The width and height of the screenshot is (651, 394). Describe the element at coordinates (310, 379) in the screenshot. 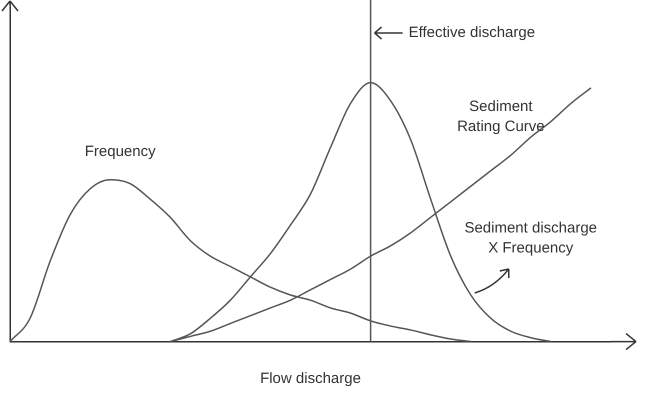

I see `x-axis-title: Flow discharge` at that location.